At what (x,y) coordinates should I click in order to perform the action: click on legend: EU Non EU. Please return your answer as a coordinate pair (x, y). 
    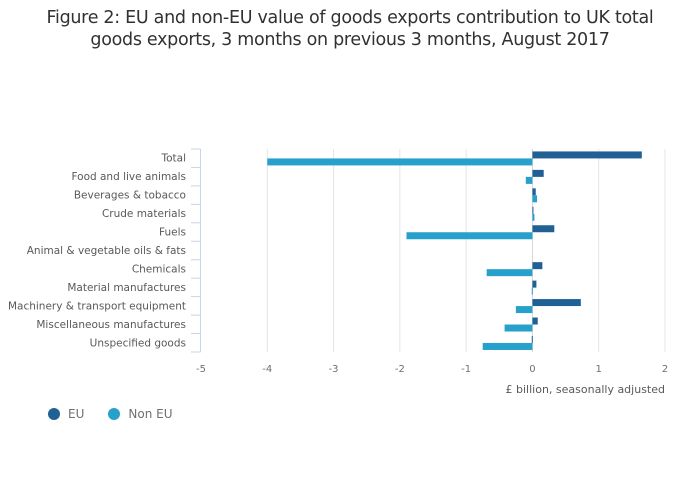
    Looking at the image, I should click on (122, 414).